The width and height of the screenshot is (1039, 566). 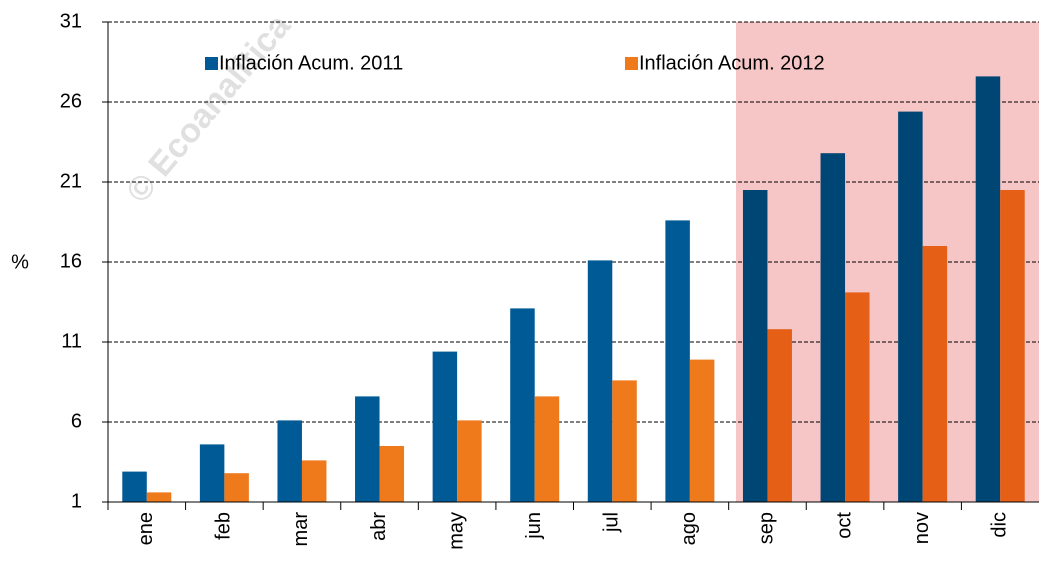 I want to click on x-tick-label: oct, so click(x=844, y=525).